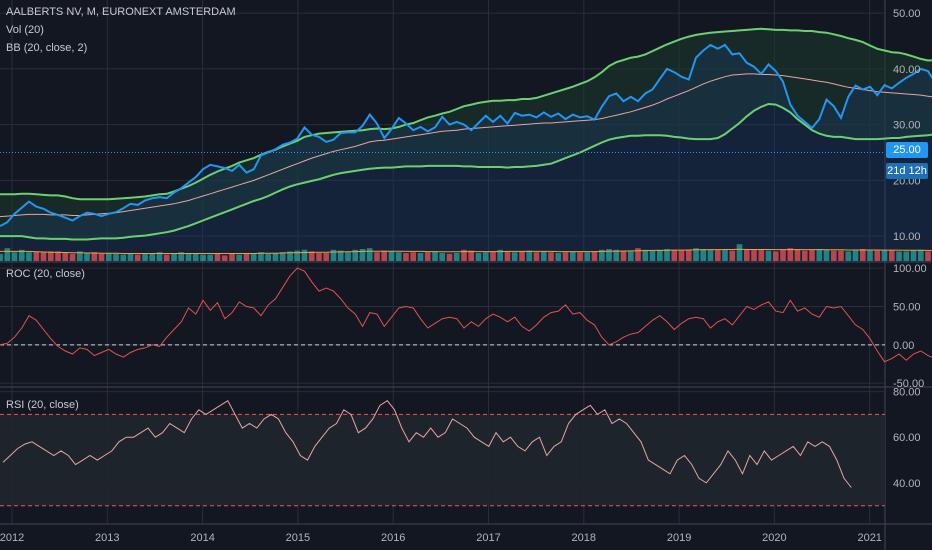 The height and width of the screenshot is (550, 932). What do you see at coordinates (584, 538) in the screenshot?
I see `x-tick-label: 2018` at bounding box center [584, 538].